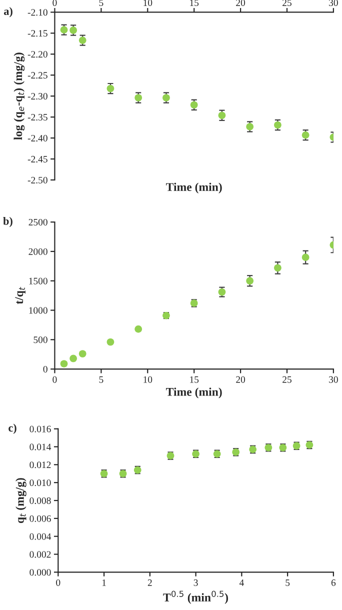 The image size is (342, 610). I want to click on y-tick-label: 0.012, so click(40, 465).